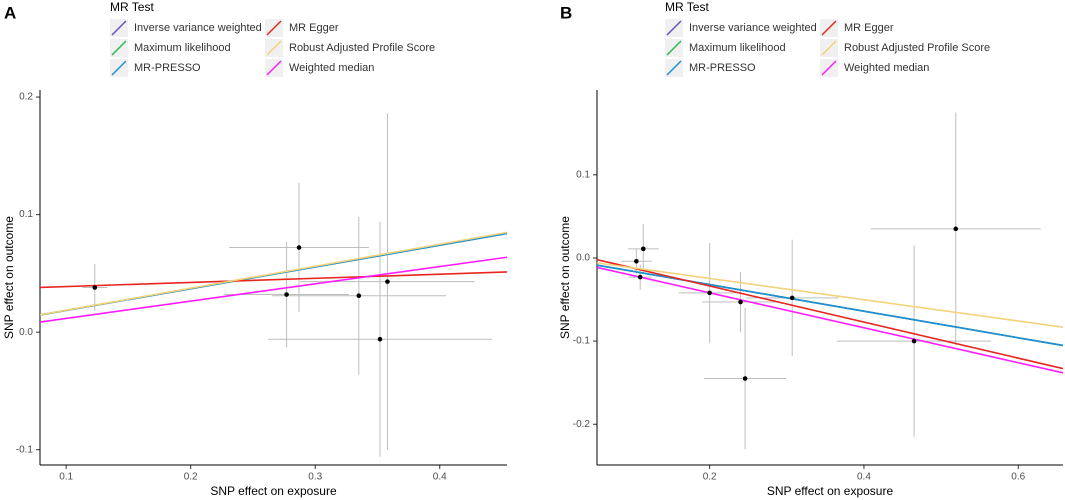 This screenshot has width=1065, height=500. I want to click on panel-label: A, so click(10, 12).